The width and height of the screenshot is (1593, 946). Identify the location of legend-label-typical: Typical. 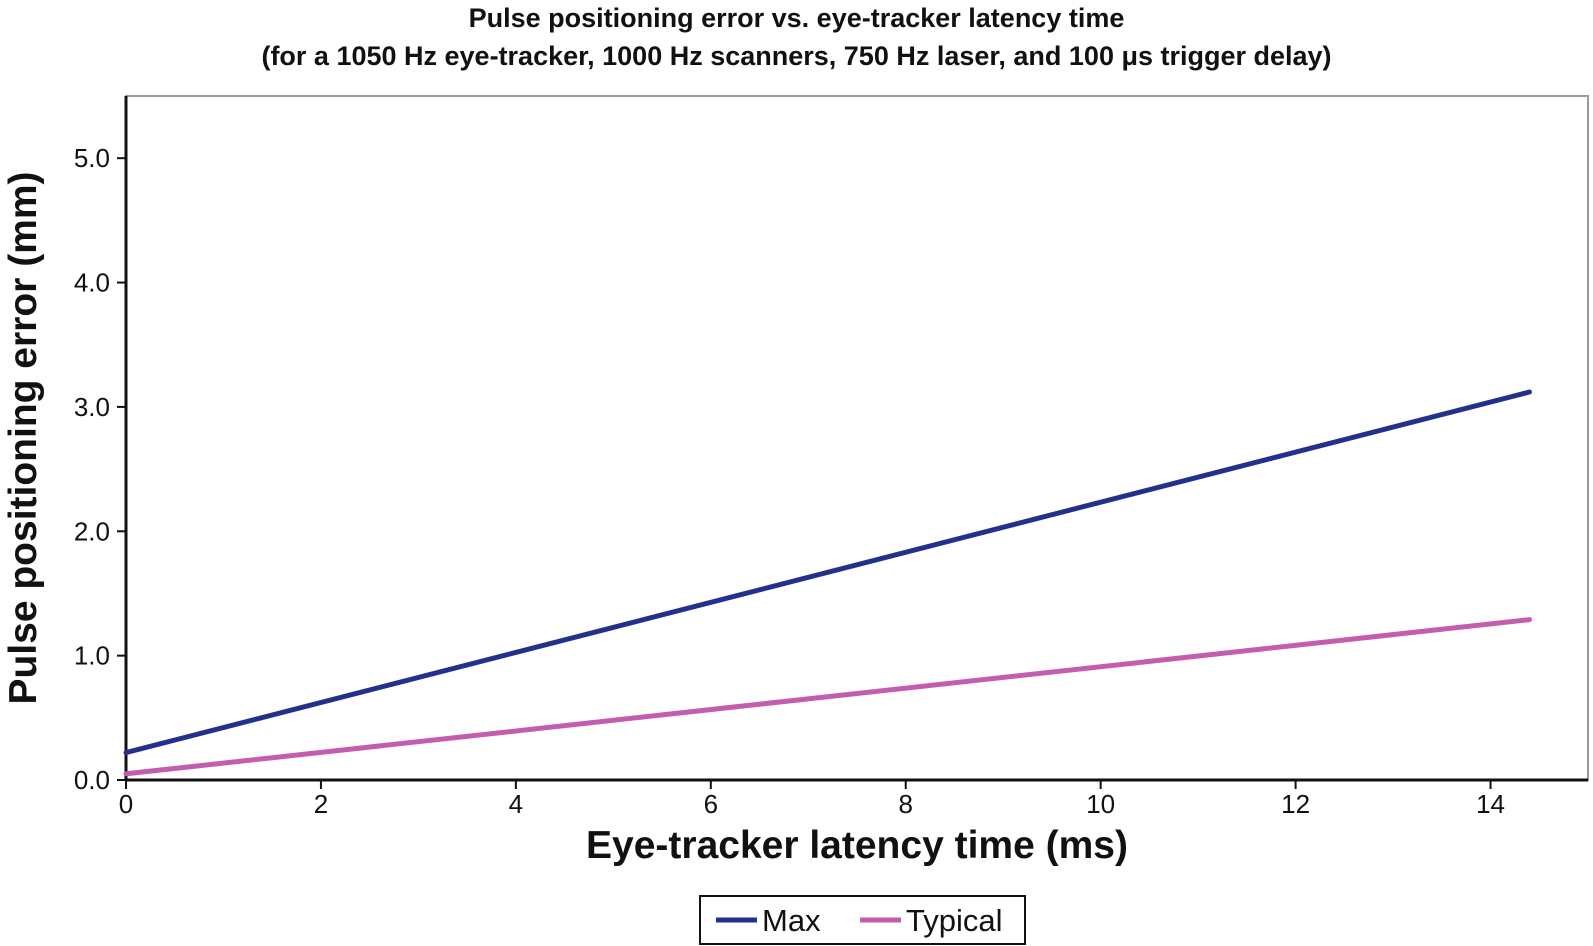
(954, 920).